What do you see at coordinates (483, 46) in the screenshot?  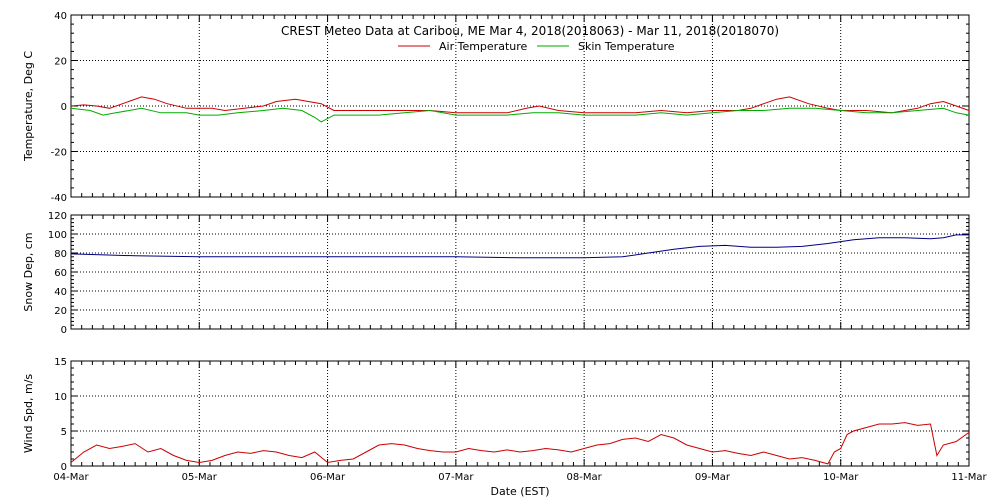 I see `legend-label: Air Temperature` at bounding box center [483, 46].